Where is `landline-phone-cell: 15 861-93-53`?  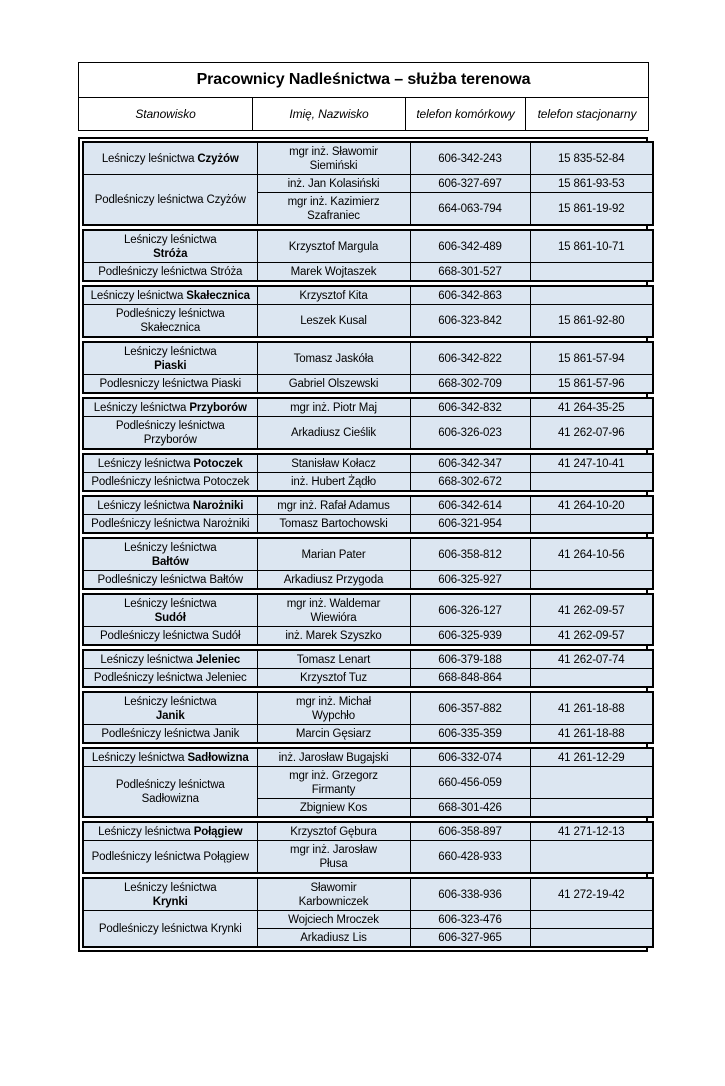 landline-phone-cell: 15 861-93-53 is located at coordinates (591, 183).